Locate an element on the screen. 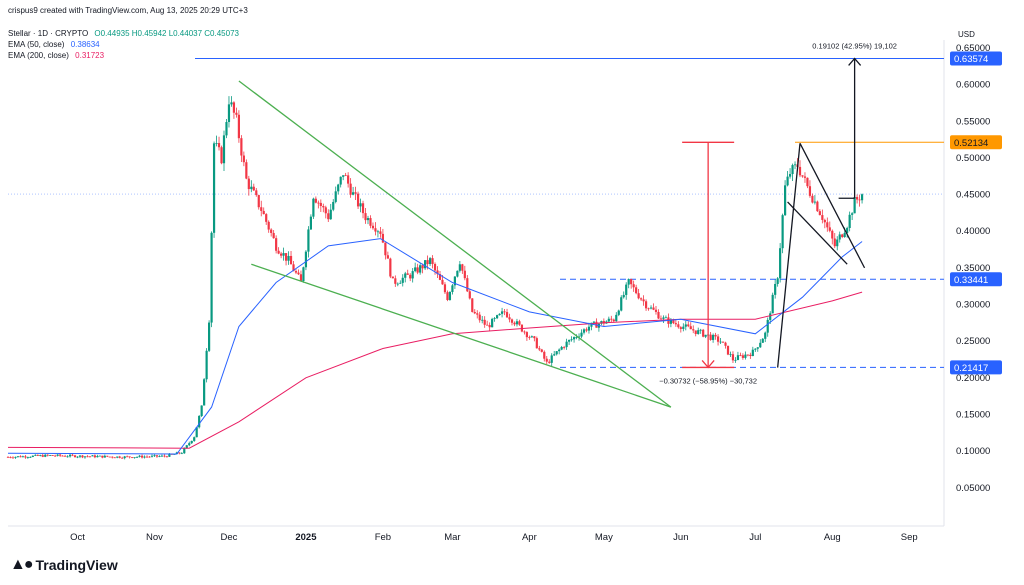 This screenshot has height=585, width=1024. x-tick-label: Apr is located at coordinates (529, 537).